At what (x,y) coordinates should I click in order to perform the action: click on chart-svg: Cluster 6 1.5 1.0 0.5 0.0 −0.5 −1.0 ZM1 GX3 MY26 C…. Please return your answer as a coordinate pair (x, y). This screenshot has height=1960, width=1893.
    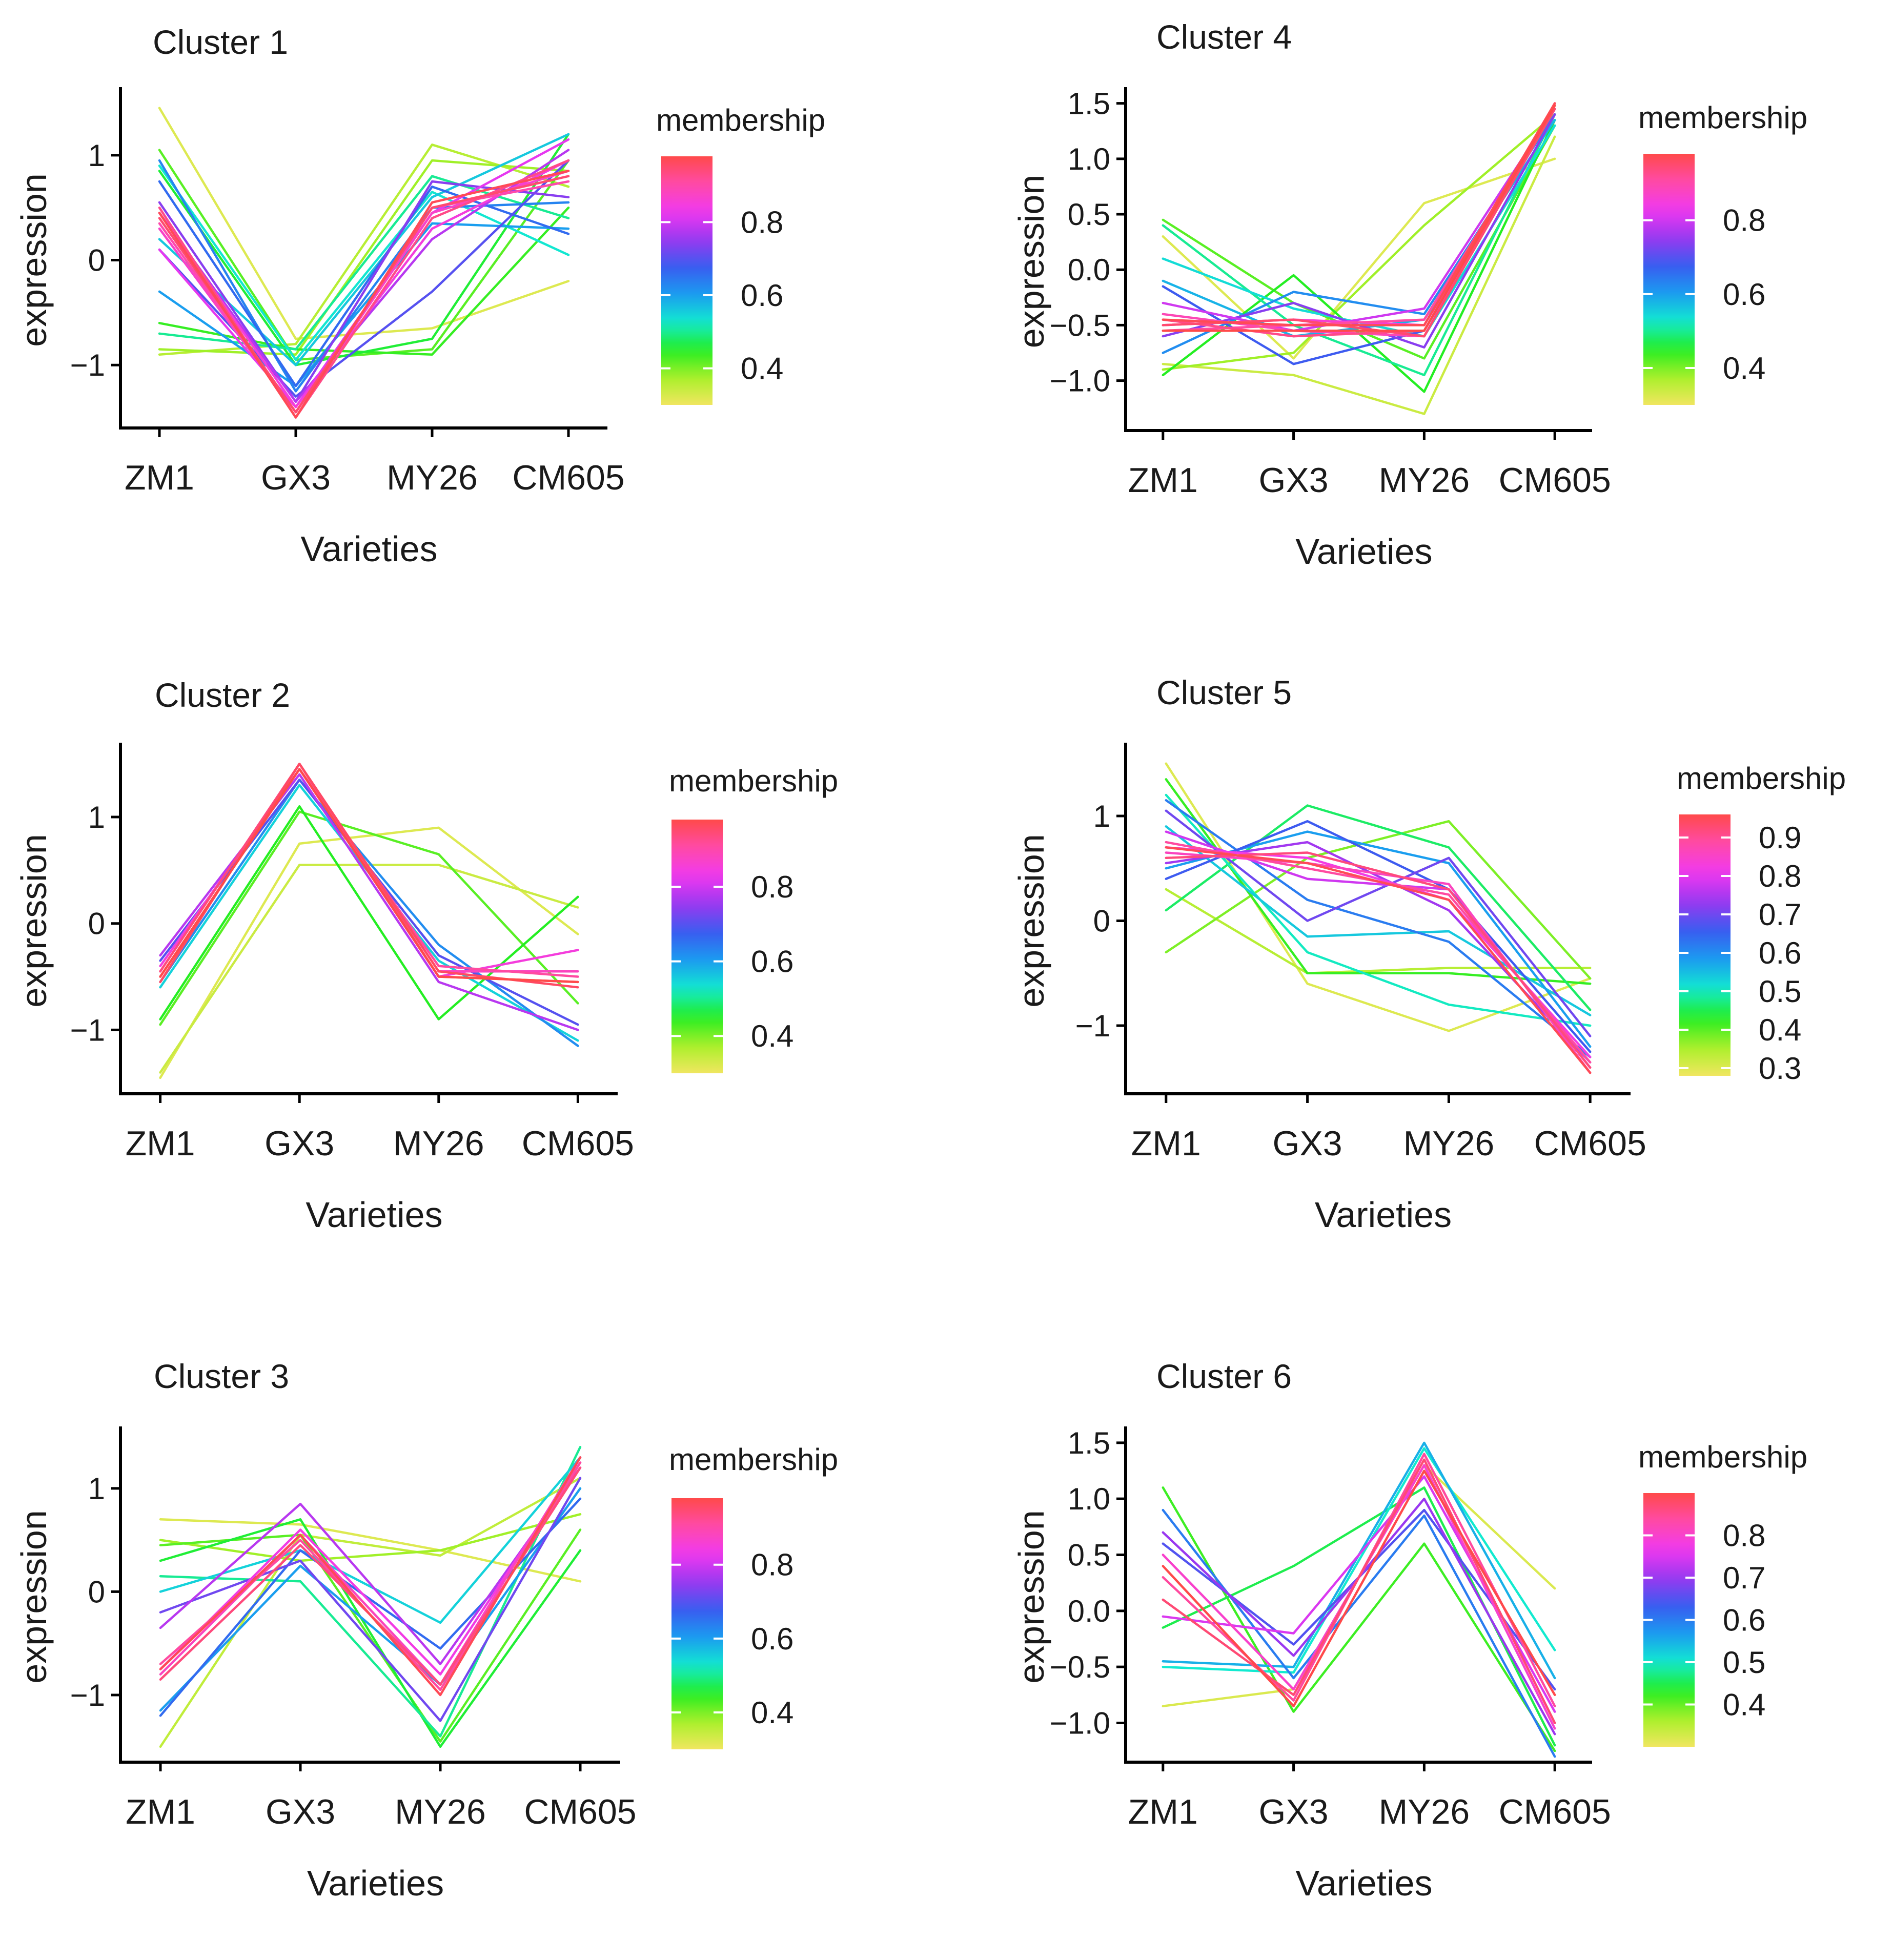
    Looking at the image, I should click on (1409, 1630).